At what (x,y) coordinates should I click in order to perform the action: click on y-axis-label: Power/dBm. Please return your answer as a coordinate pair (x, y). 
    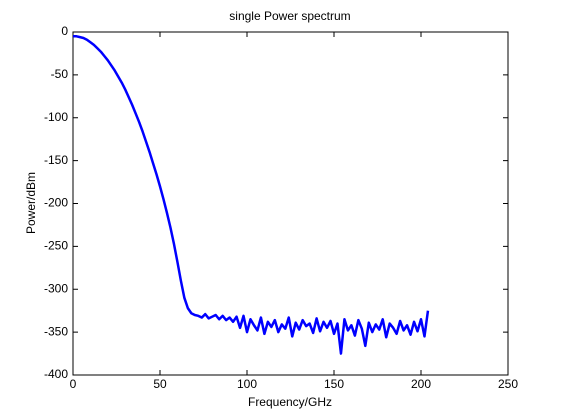
    Looking at the image, I should click on (31, 203).